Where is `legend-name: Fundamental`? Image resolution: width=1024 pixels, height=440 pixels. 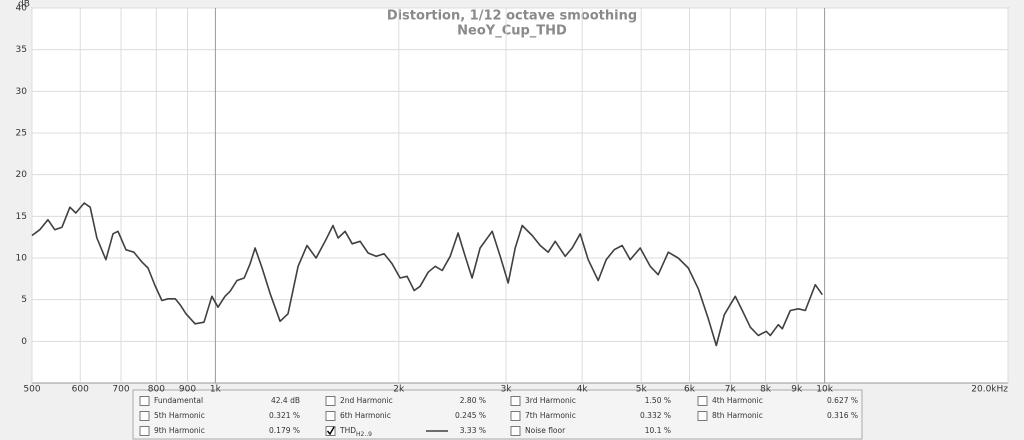 legend-name: Fundamental is located at coordinates (178, 400).